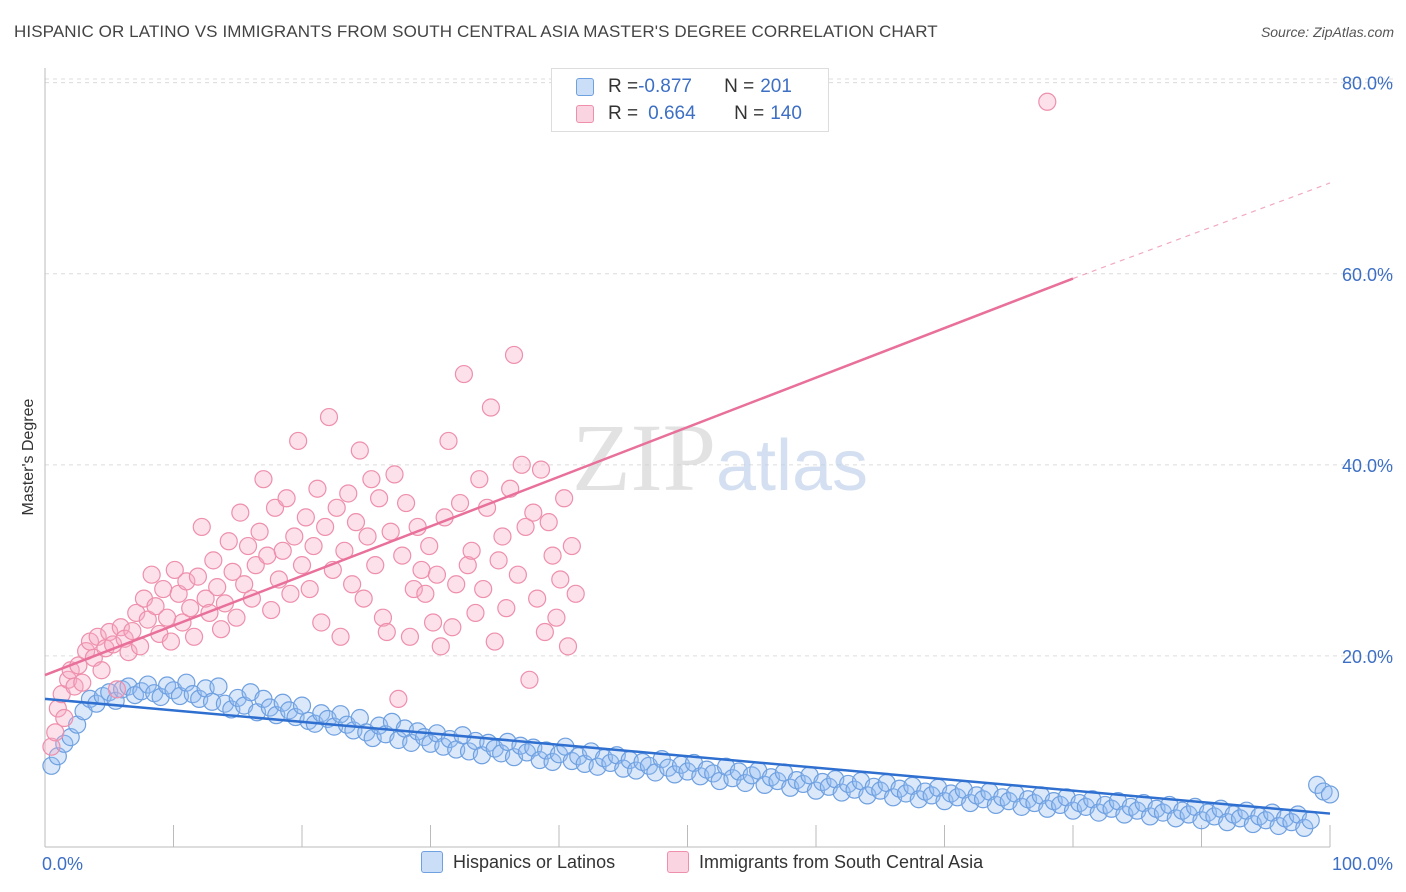  Describe the element at coordinates (1362, 864) in the screenshot. I see `x-tick-label: 100.0%` at that location.